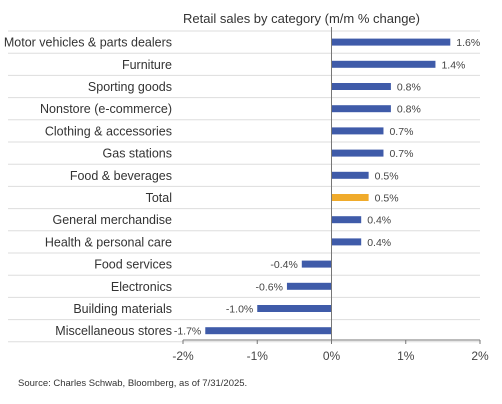  I want to click on chart-title: Retail sales by category (m/m % change), so click(301, 18).